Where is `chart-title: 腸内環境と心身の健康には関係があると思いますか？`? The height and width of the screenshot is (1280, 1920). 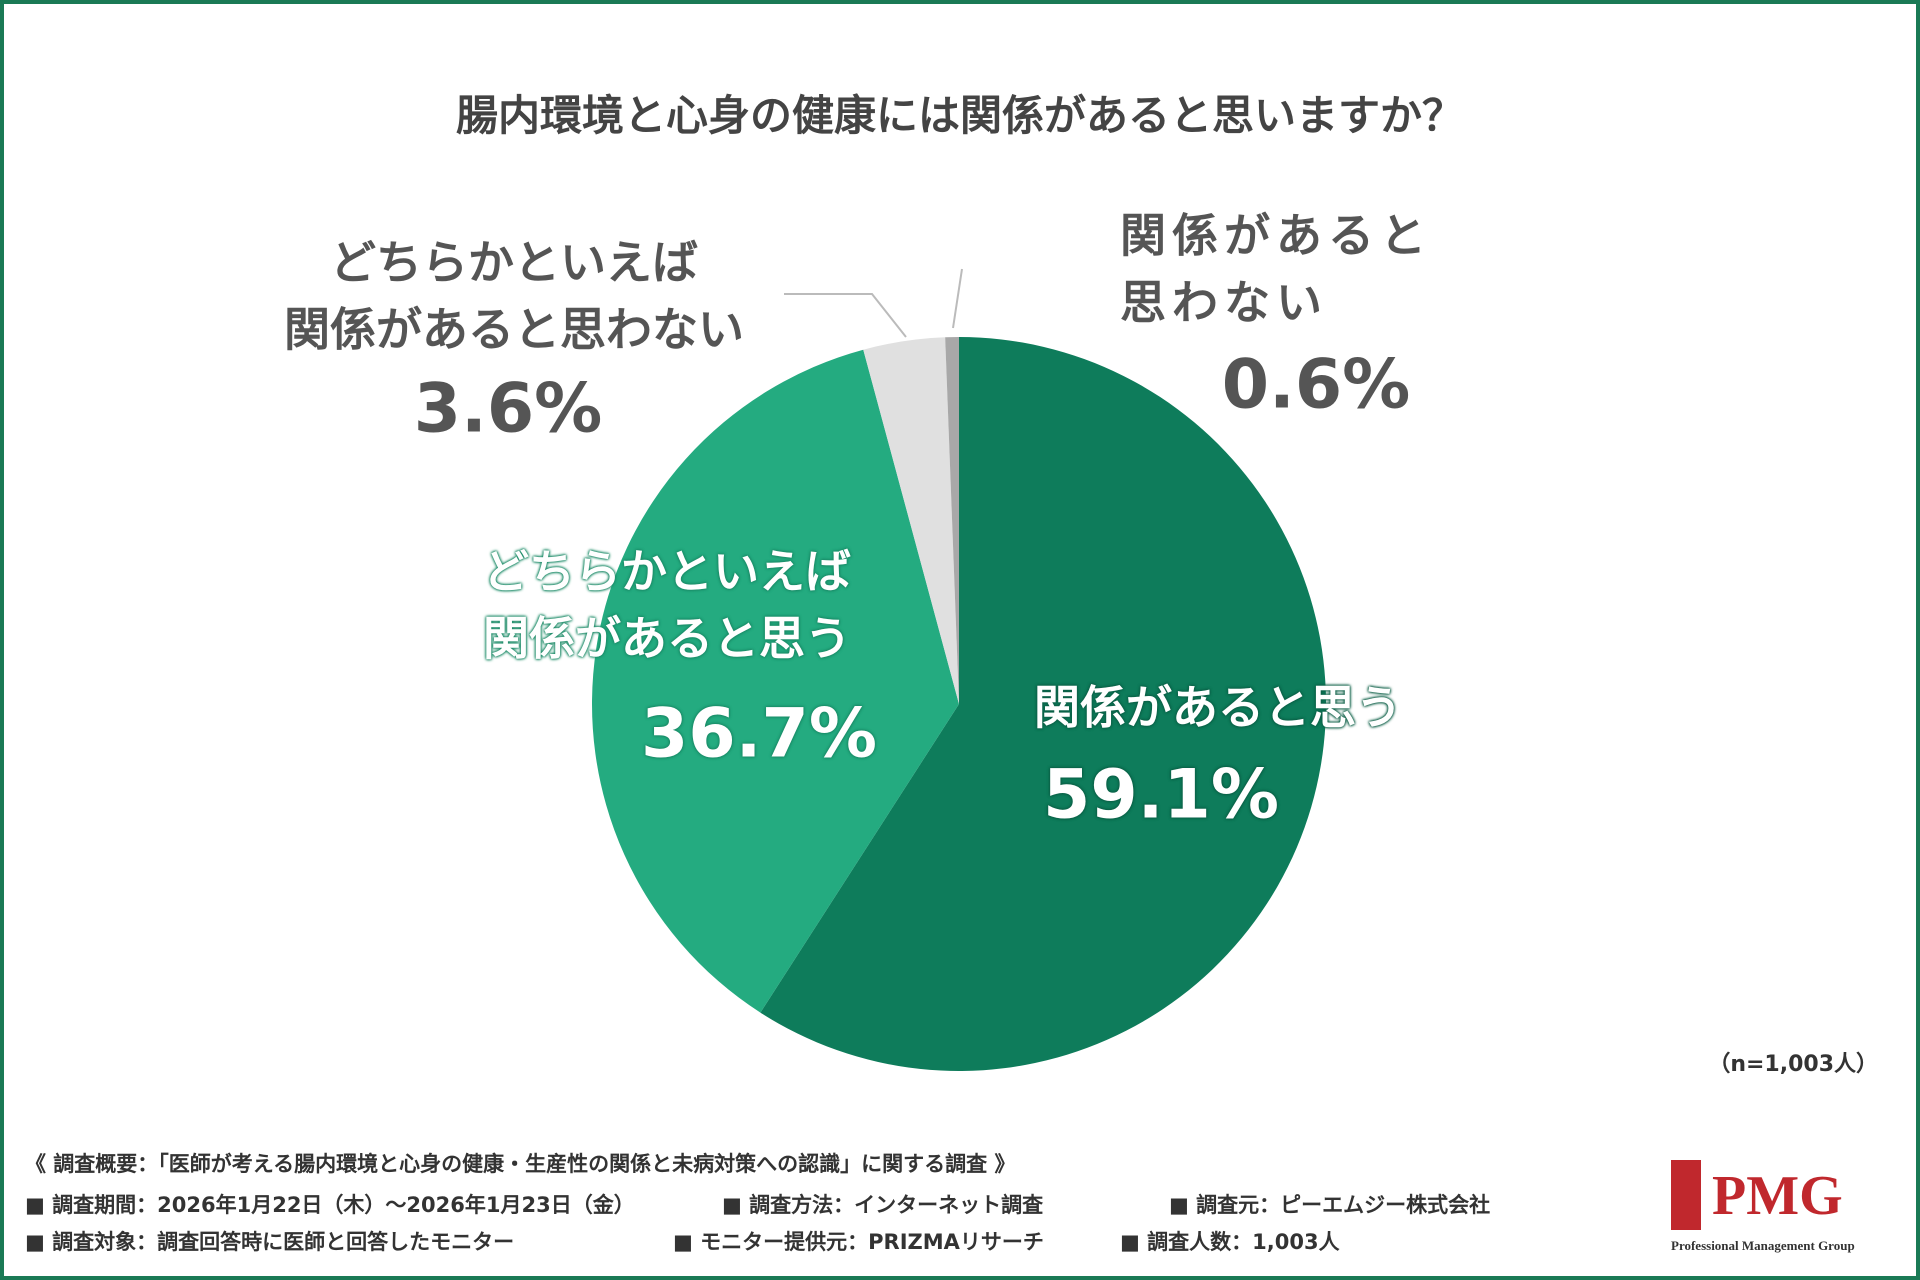
chart-title: 腸内環境と心身の健康には関係があると思いますか？ is located at coordinates (959, 115).